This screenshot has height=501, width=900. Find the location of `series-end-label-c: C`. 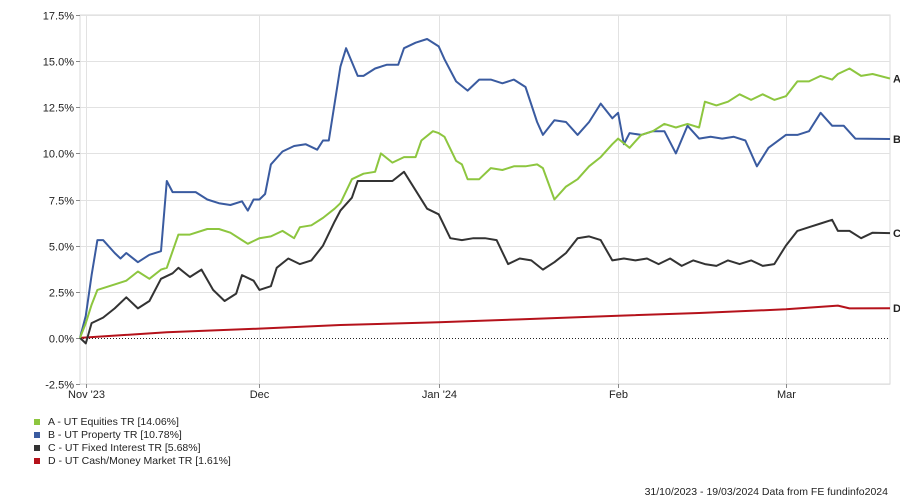

series-end-label-c: C is located at coordinates (896, 234).